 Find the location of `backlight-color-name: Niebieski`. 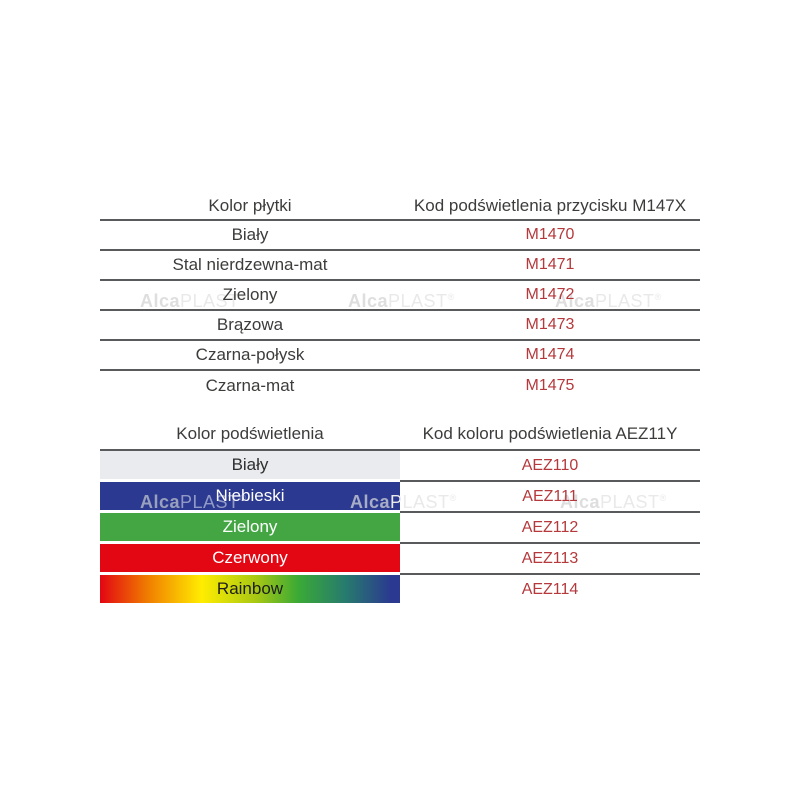

backlight-color-name: Niebieski is located at coordinates (250, 495).